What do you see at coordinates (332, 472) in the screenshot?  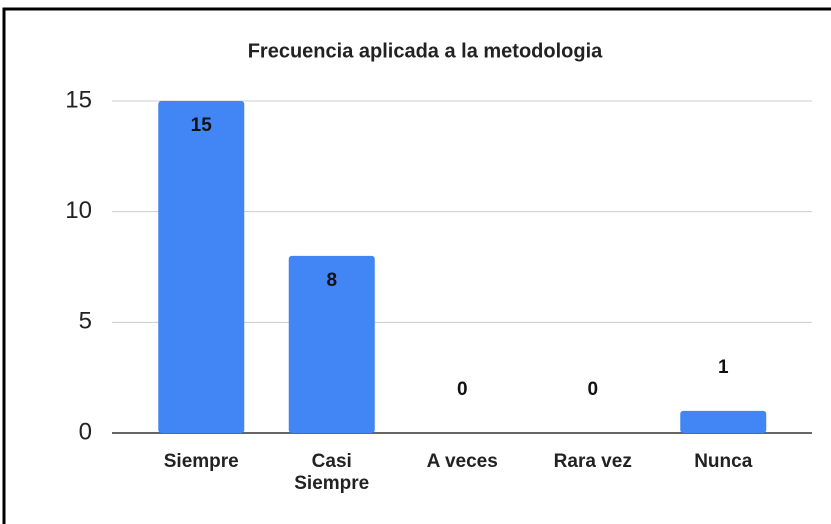 I see `x-tick-label: Casi Siempre` at bounding box center [332, 472].